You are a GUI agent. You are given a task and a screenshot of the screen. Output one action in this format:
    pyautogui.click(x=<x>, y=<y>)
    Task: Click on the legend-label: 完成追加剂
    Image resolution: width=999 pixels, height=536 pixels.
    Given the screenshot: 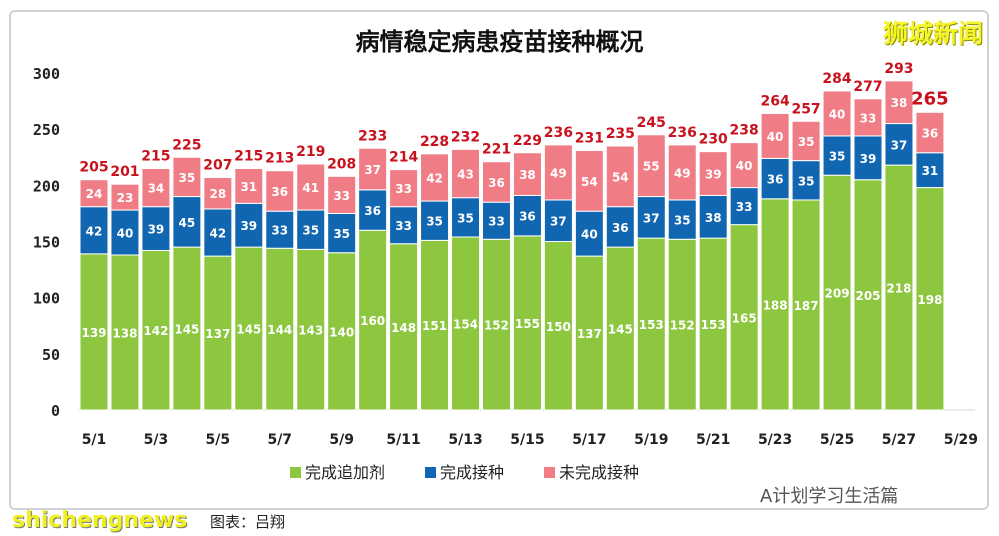 What is the action you would take?
    pyautogui.click(x=345, y=472)
    